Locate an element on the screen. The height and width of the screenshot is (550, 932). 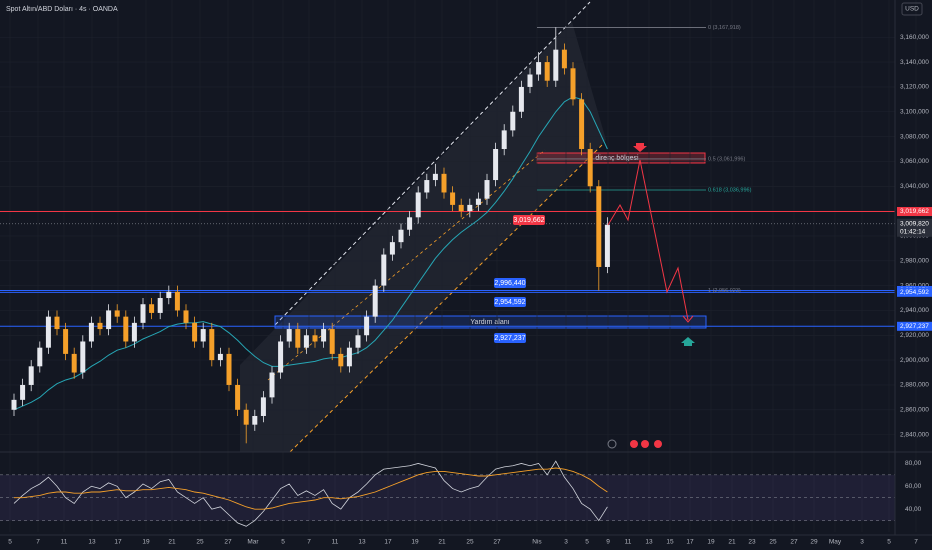
x-tick-label: 27 is located at coordinates (497, 542).